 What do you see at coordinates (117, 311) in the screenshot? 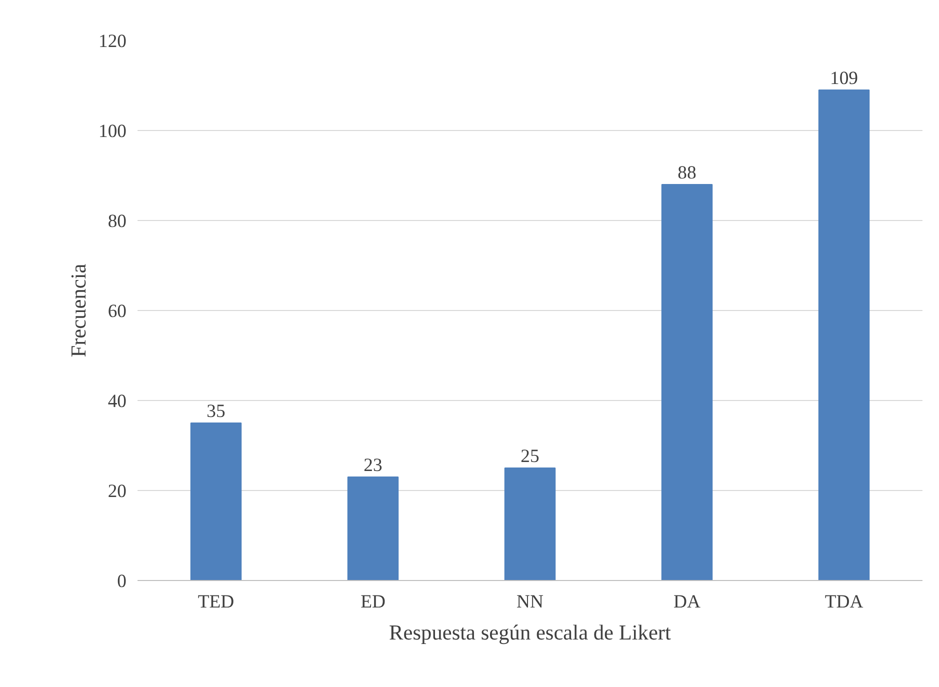
I see `y-tick-label: 60` at bounding box center [117, 311].